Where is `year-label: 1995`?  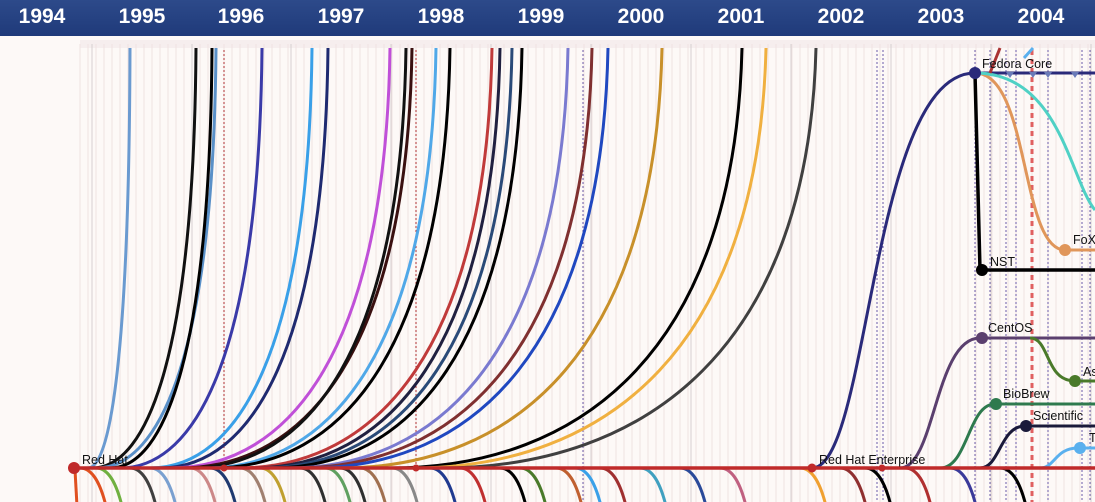
year-label: 1995 is located at coordinates (142, 16).